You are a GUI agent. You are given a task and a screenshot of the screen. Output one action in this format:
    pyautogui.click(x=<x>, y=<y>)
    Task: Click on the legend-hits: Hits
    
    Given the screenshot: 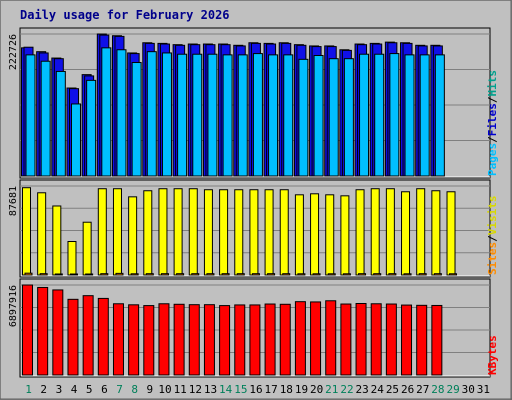 What is the action you would take?
    pyautogui.click(x=492, y=83)
    